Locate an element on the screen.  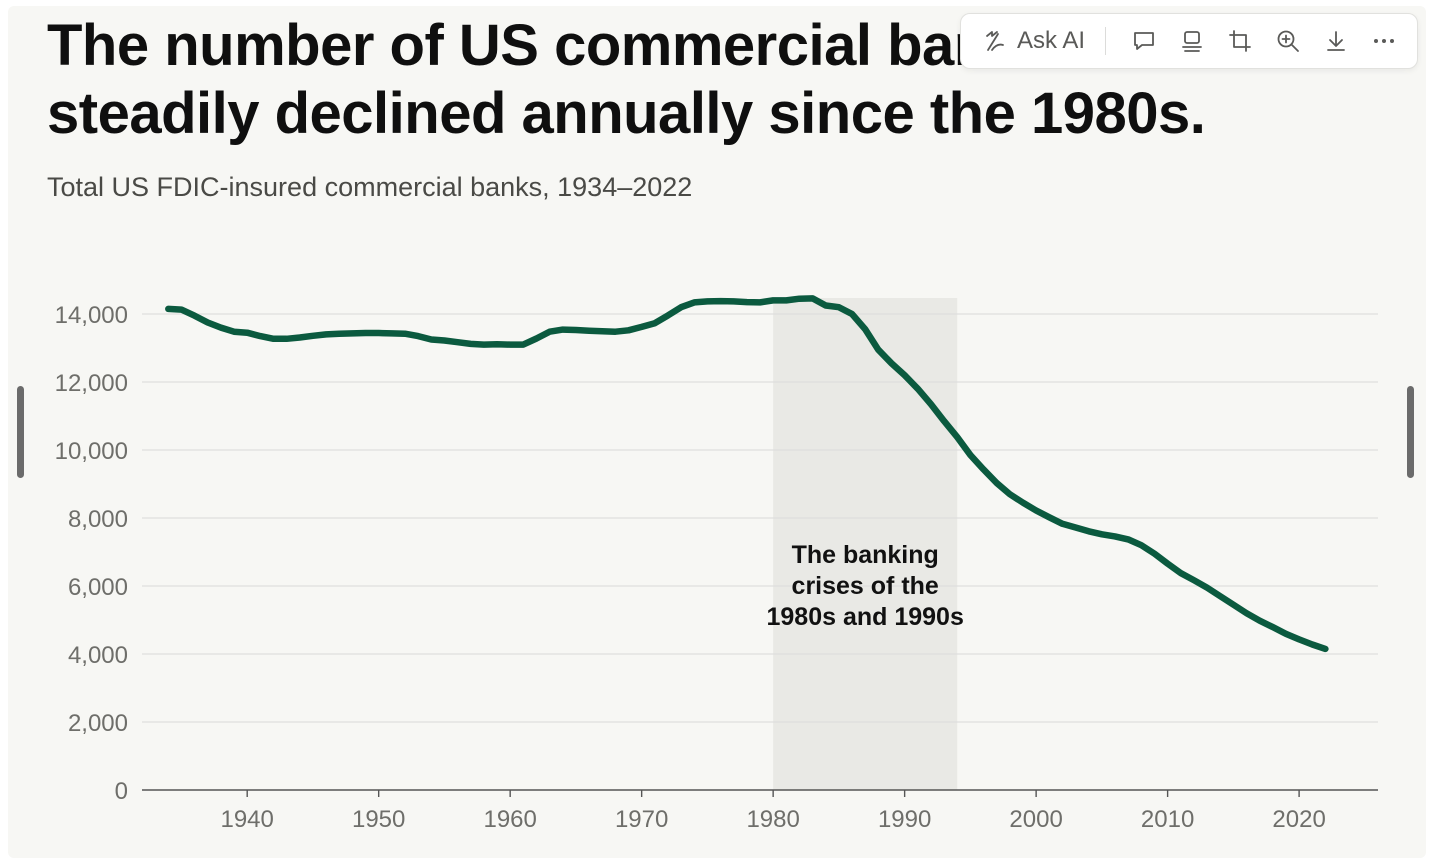
present-button is located at coordinates (1192, 41).